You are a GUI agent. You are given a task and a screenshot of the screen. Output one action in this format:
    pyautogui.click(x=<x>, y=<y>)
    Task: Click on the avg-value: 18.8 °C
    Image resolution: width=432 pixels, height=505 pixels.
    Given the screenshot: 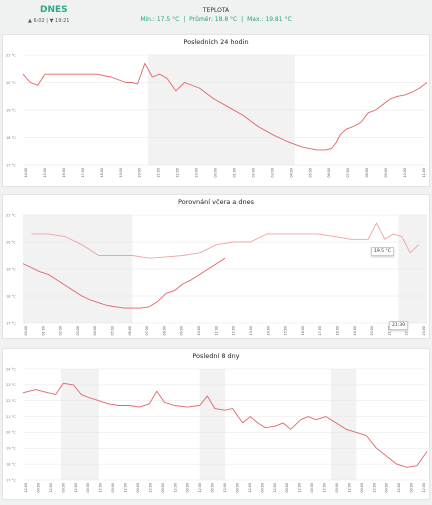 What is the action you would take?
    pyautogui.click(x=226, y=19)
    